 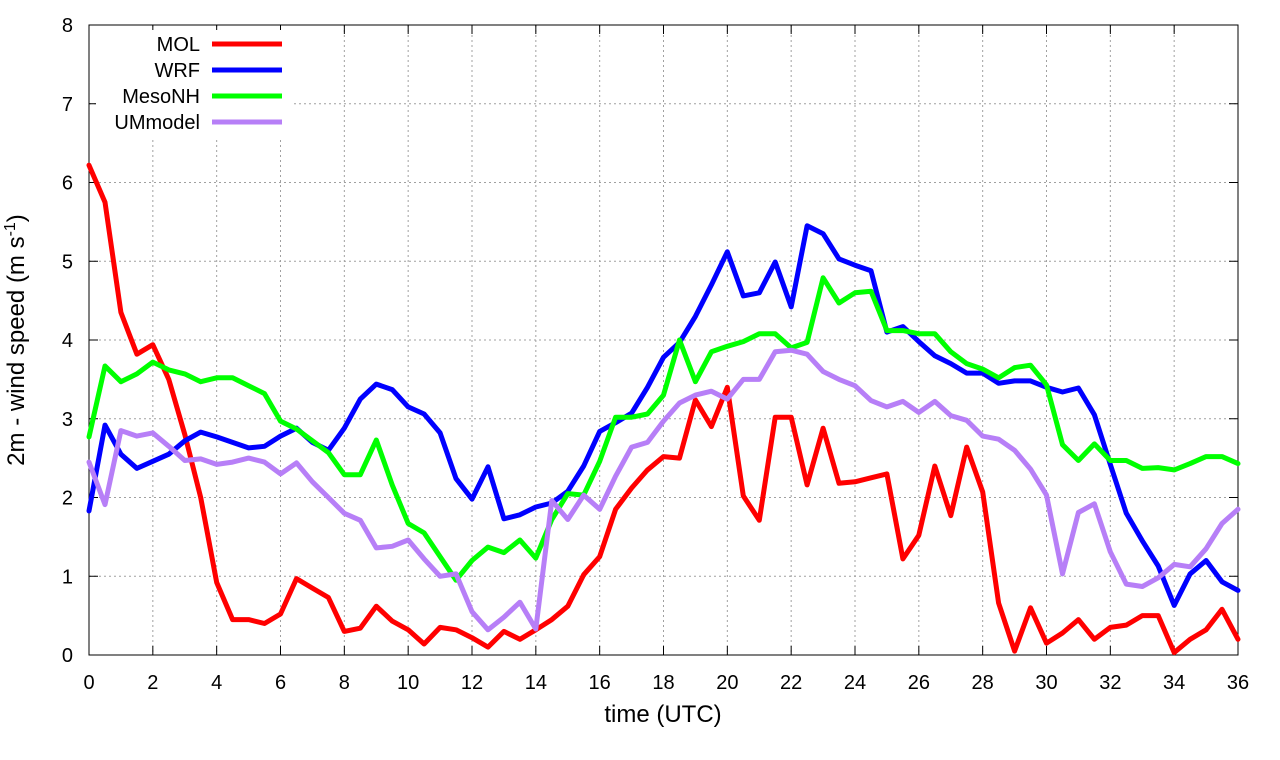 What do you see at coordinates (67, 656) in the screenshot?
I see `y-tick-label: 0` at bounding box center [67, 656].